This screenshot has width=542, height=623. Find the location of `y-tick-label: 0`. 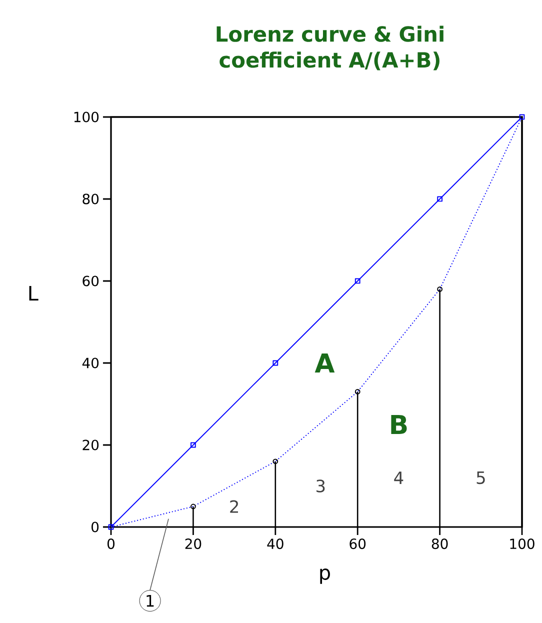

y-tick-label: 0 is located at coordinates (95, 527).